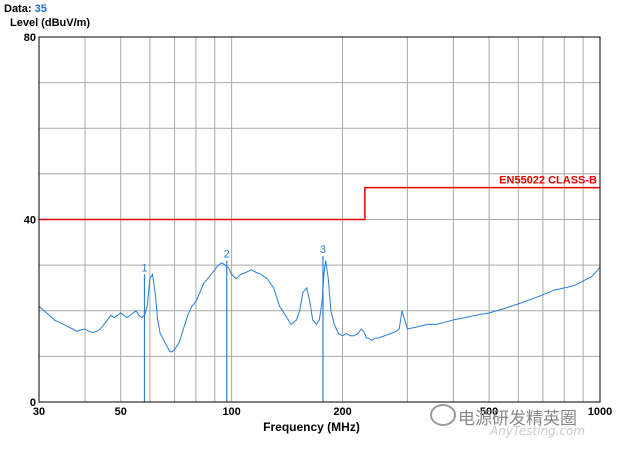 This screenshot has height=450, width=619. I want to click on x-axis-title: Frequency (MHz), so click(311, 427).